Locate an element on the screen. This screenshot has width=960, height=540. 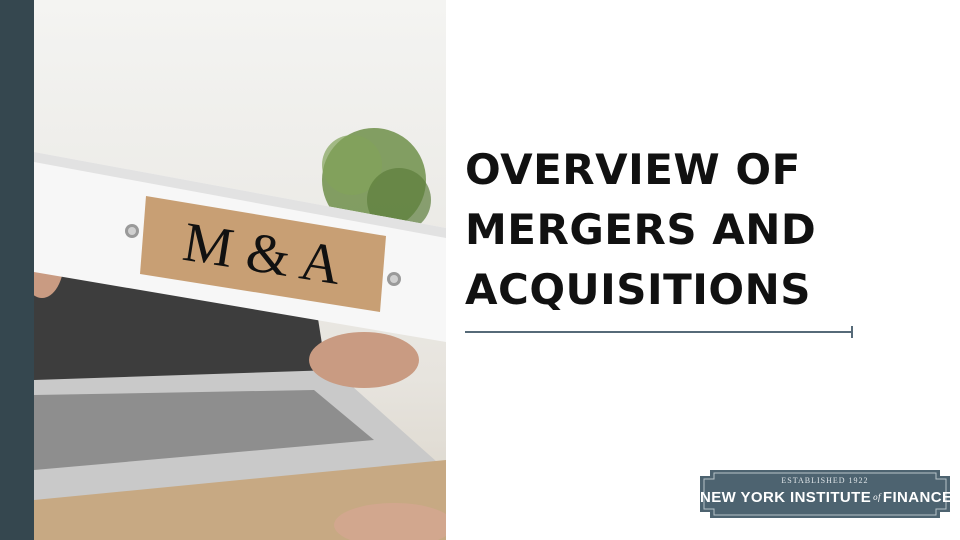
logo-name-before: NEW YORK INSTITUTE is located at coordinates (786, 497).